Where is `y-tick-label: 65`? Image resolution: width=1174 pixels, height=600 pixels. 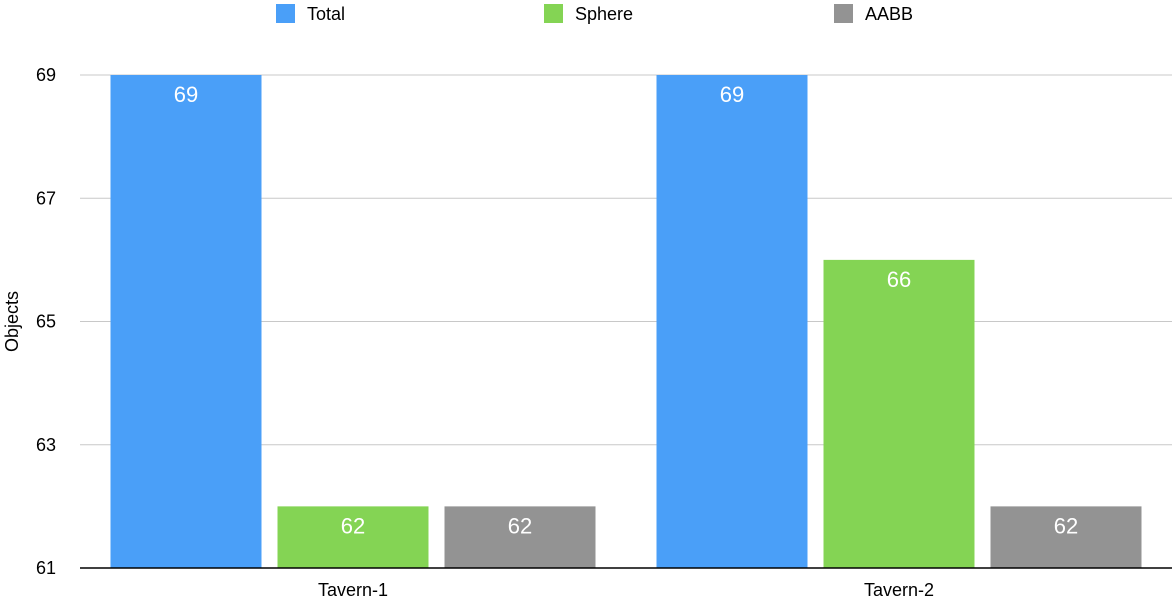
y-tick-label: 65 is located at coordinates (46, 322).